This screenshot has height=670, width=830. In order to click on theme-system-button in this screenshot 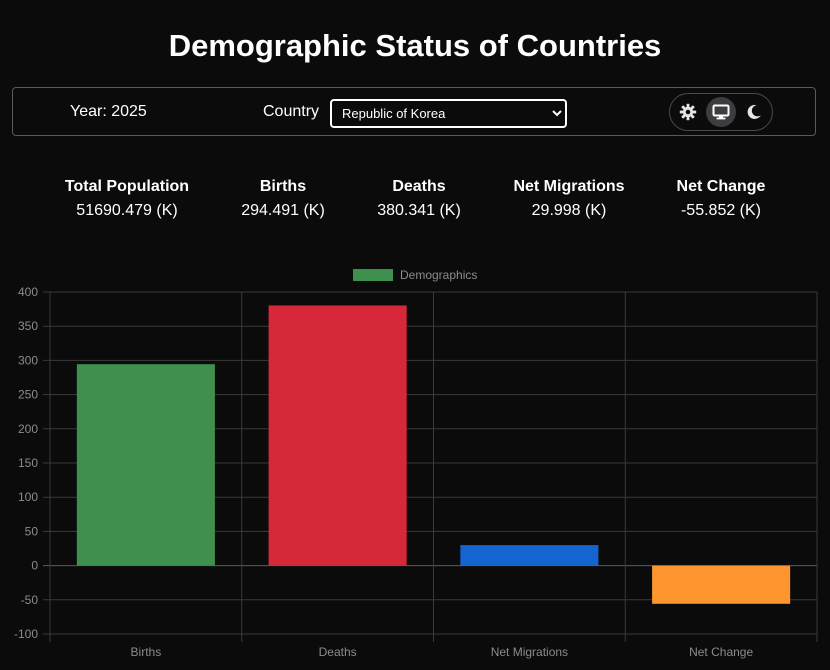, I will do `click(721, 112)`.